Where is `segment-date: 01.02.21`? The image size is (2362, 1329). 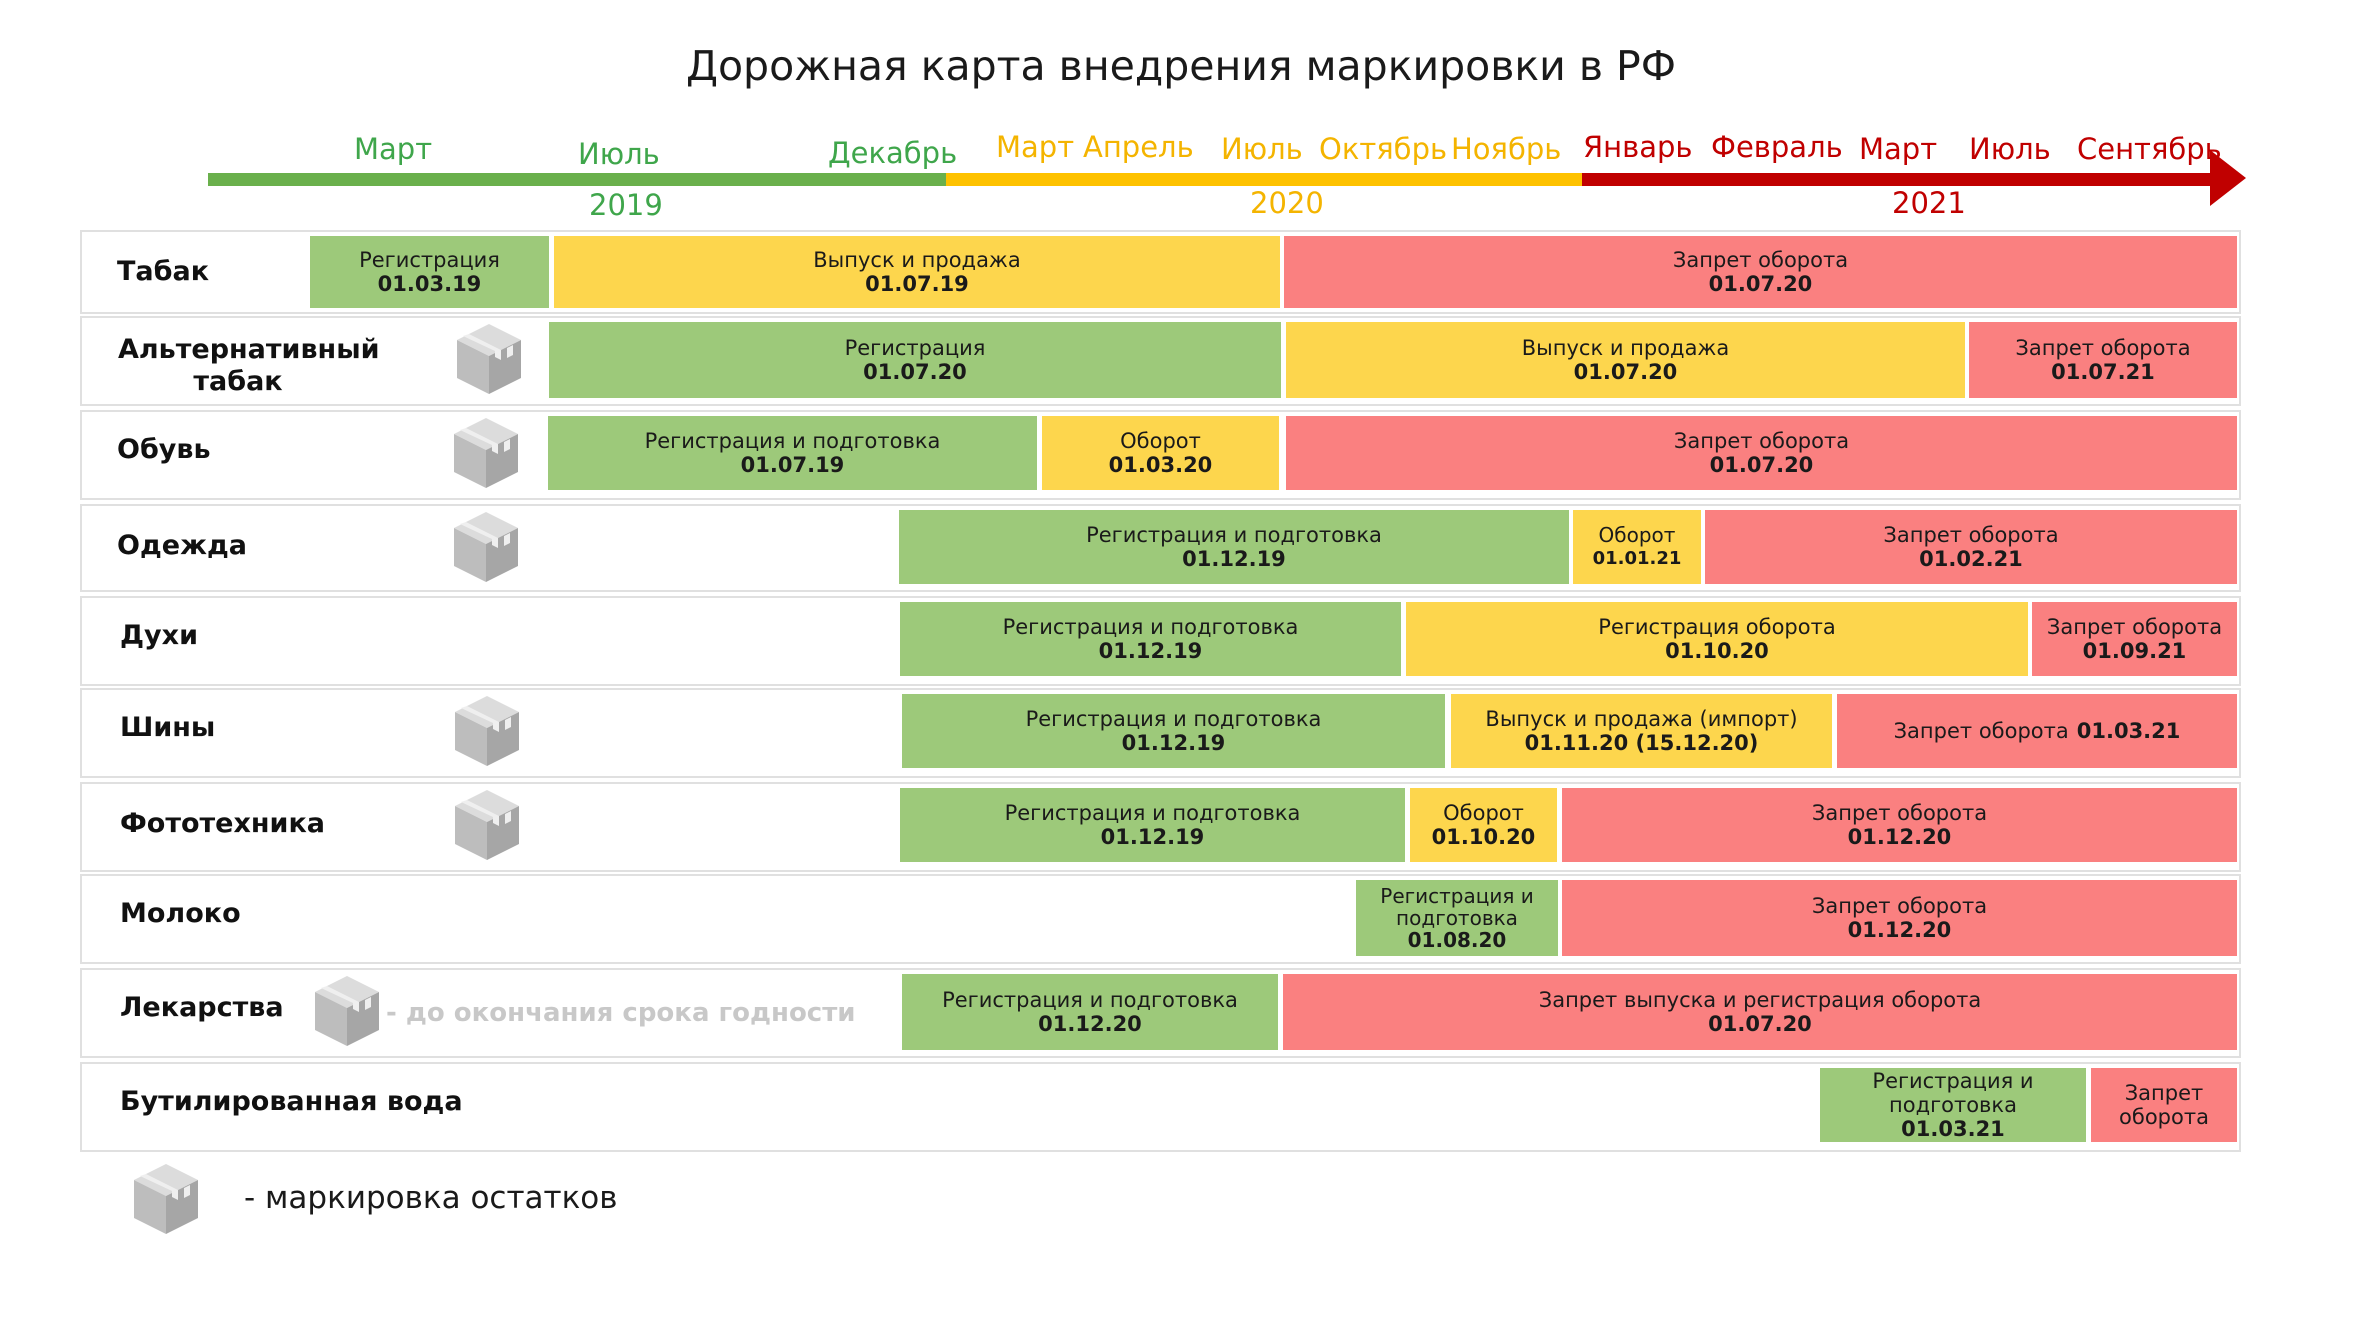 segment-date: 01.02.21 is located at coordinates (1971, 559).